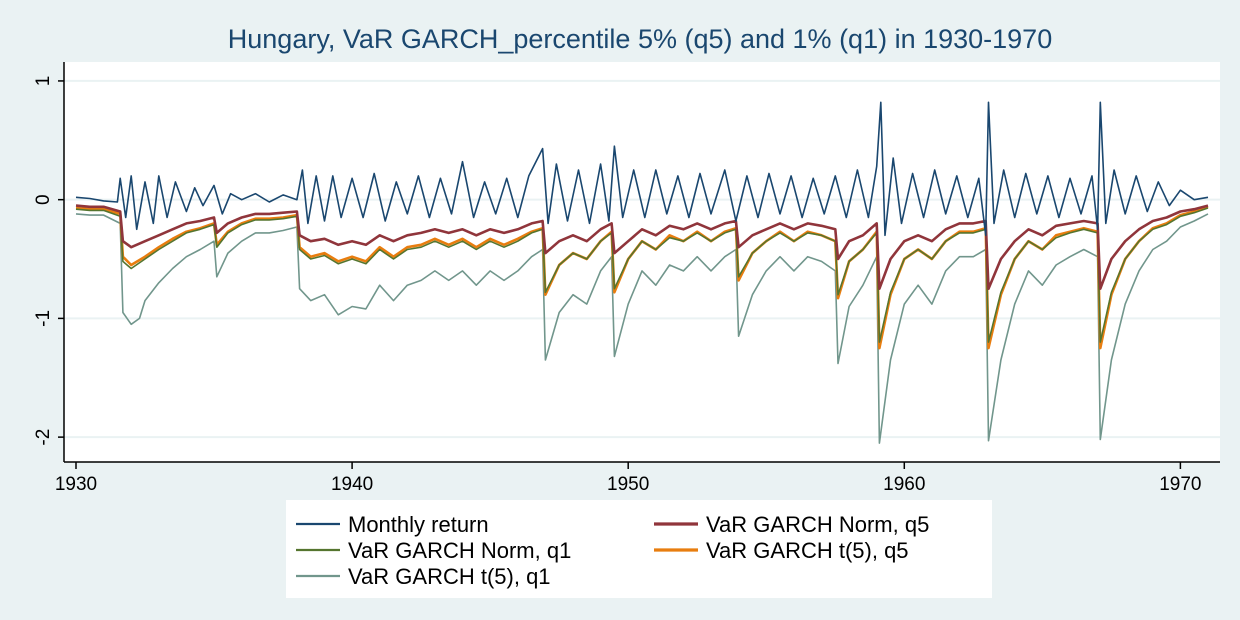  I want to click on y-tick-label: -2, so click(43, 437).